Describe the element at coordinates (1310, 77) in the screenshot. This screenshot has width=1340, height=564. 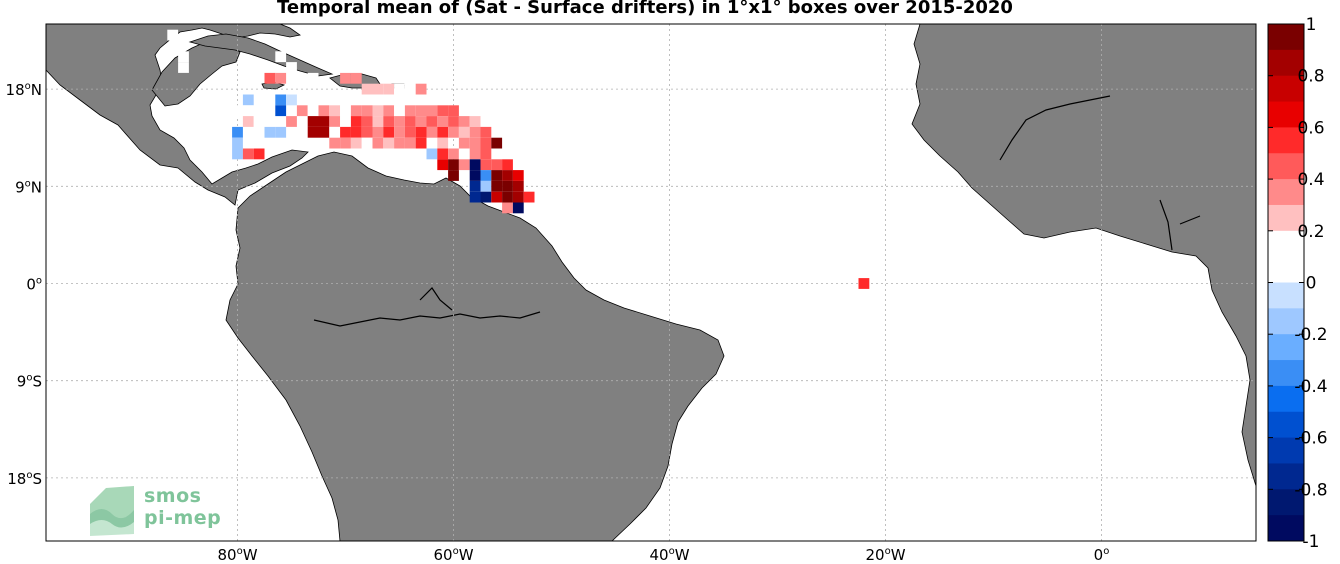
I see `colorbar-label: 0.8` at that location.